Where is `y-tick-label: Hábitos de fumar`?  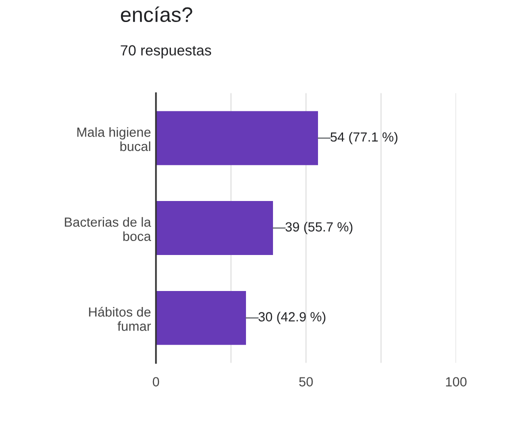
y-tick-label: Hábitos de fumar is located at coordinates (120, 318).